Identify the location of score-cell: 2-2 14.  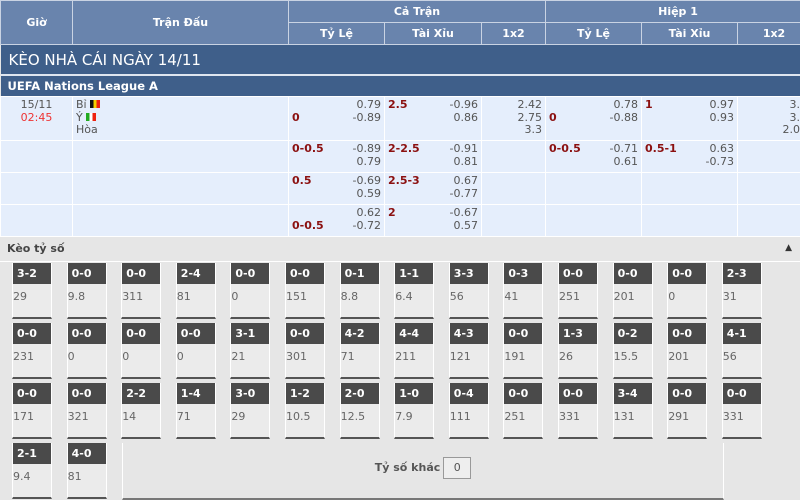
(141, 411).